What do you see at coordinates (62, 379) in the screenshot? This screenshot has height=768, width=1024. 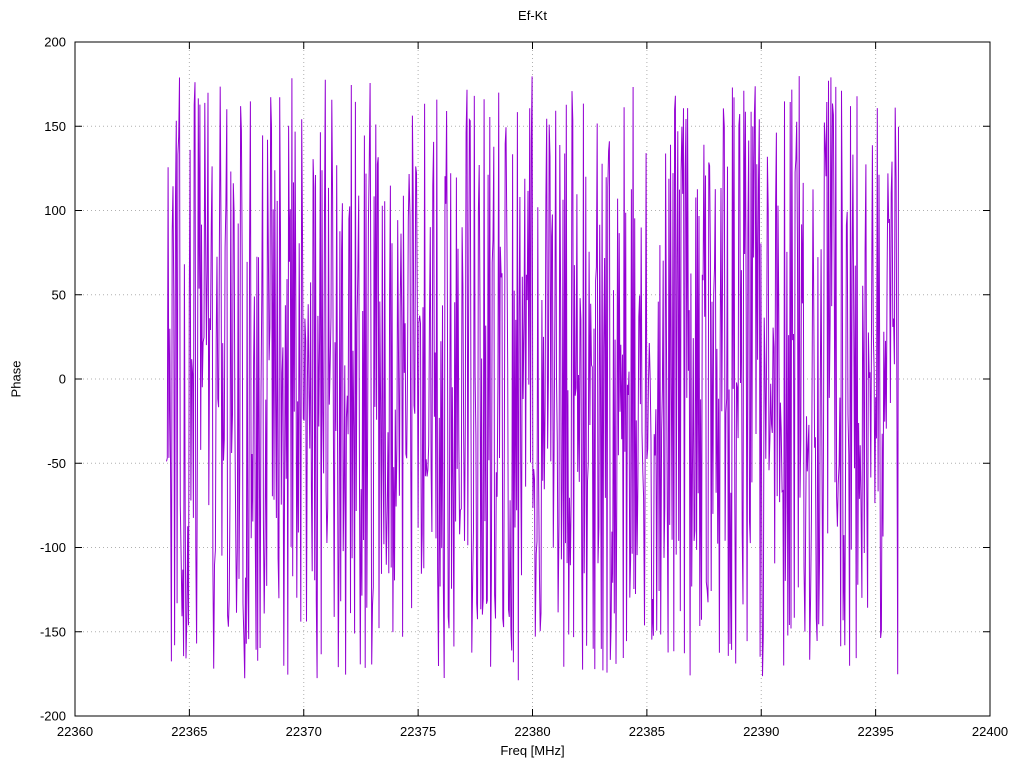 I see `svg-text: 0` at bounding box center [62, 379].